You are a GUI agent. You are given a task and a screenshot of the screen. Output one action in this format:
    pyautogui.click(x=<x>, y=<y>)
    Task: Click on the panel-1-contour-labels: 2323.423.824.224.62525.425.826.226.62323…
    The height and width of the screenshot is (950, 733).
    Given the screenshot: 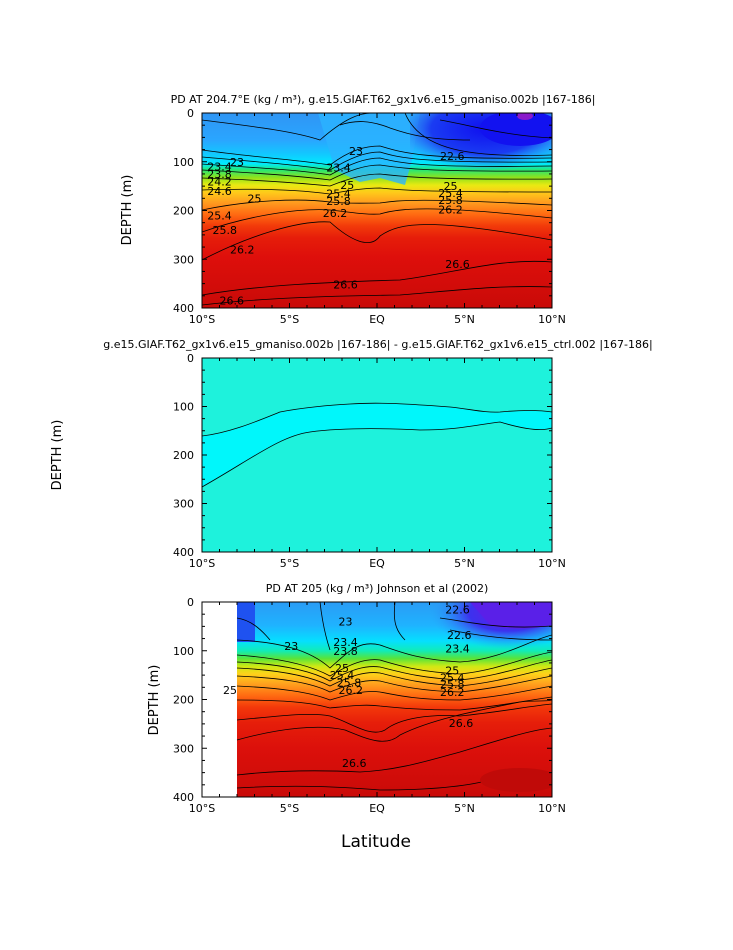 What is the action you would take?
    pyautogui.click(x=338, y=226)
    